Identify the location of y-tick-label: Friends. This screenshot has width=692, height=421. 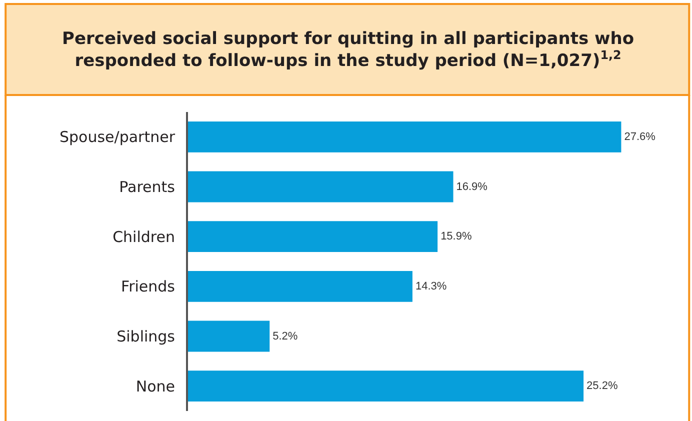
(148, 287).